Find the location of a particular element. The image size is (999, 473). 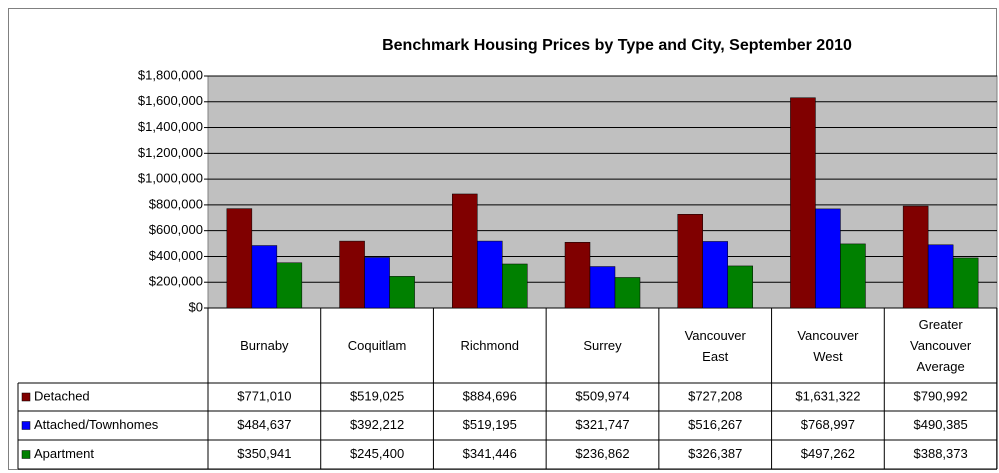

y-tick-label: $1,000,000 is located at coordinates (170, 178).